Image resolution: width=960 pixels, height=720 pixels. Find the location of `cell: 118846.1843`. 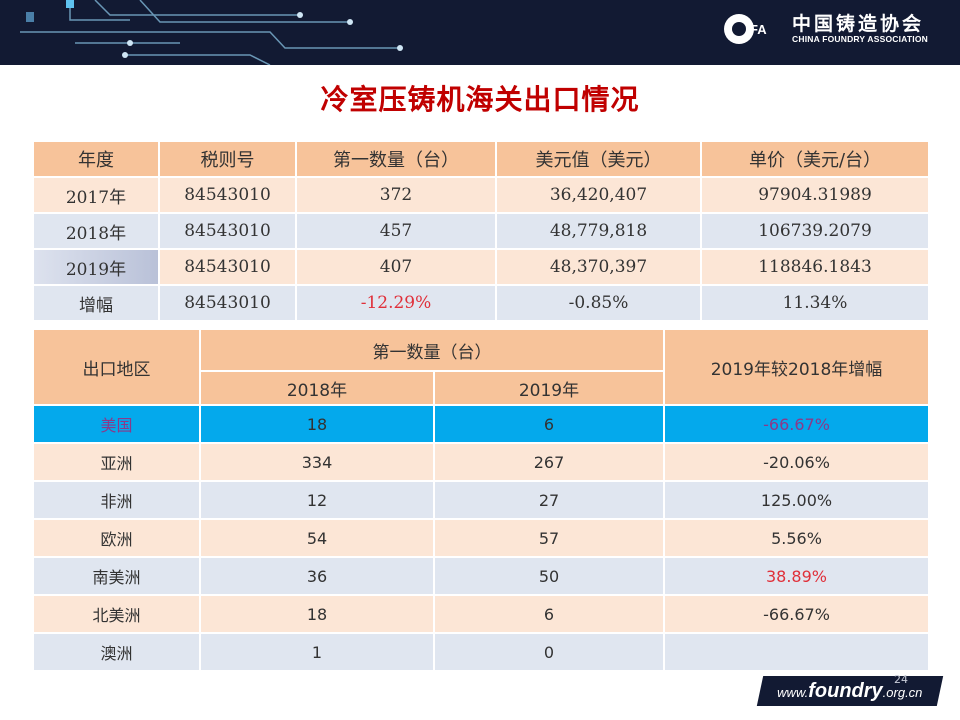

cell: 118846.1843 is located at coordinates (815, 267).